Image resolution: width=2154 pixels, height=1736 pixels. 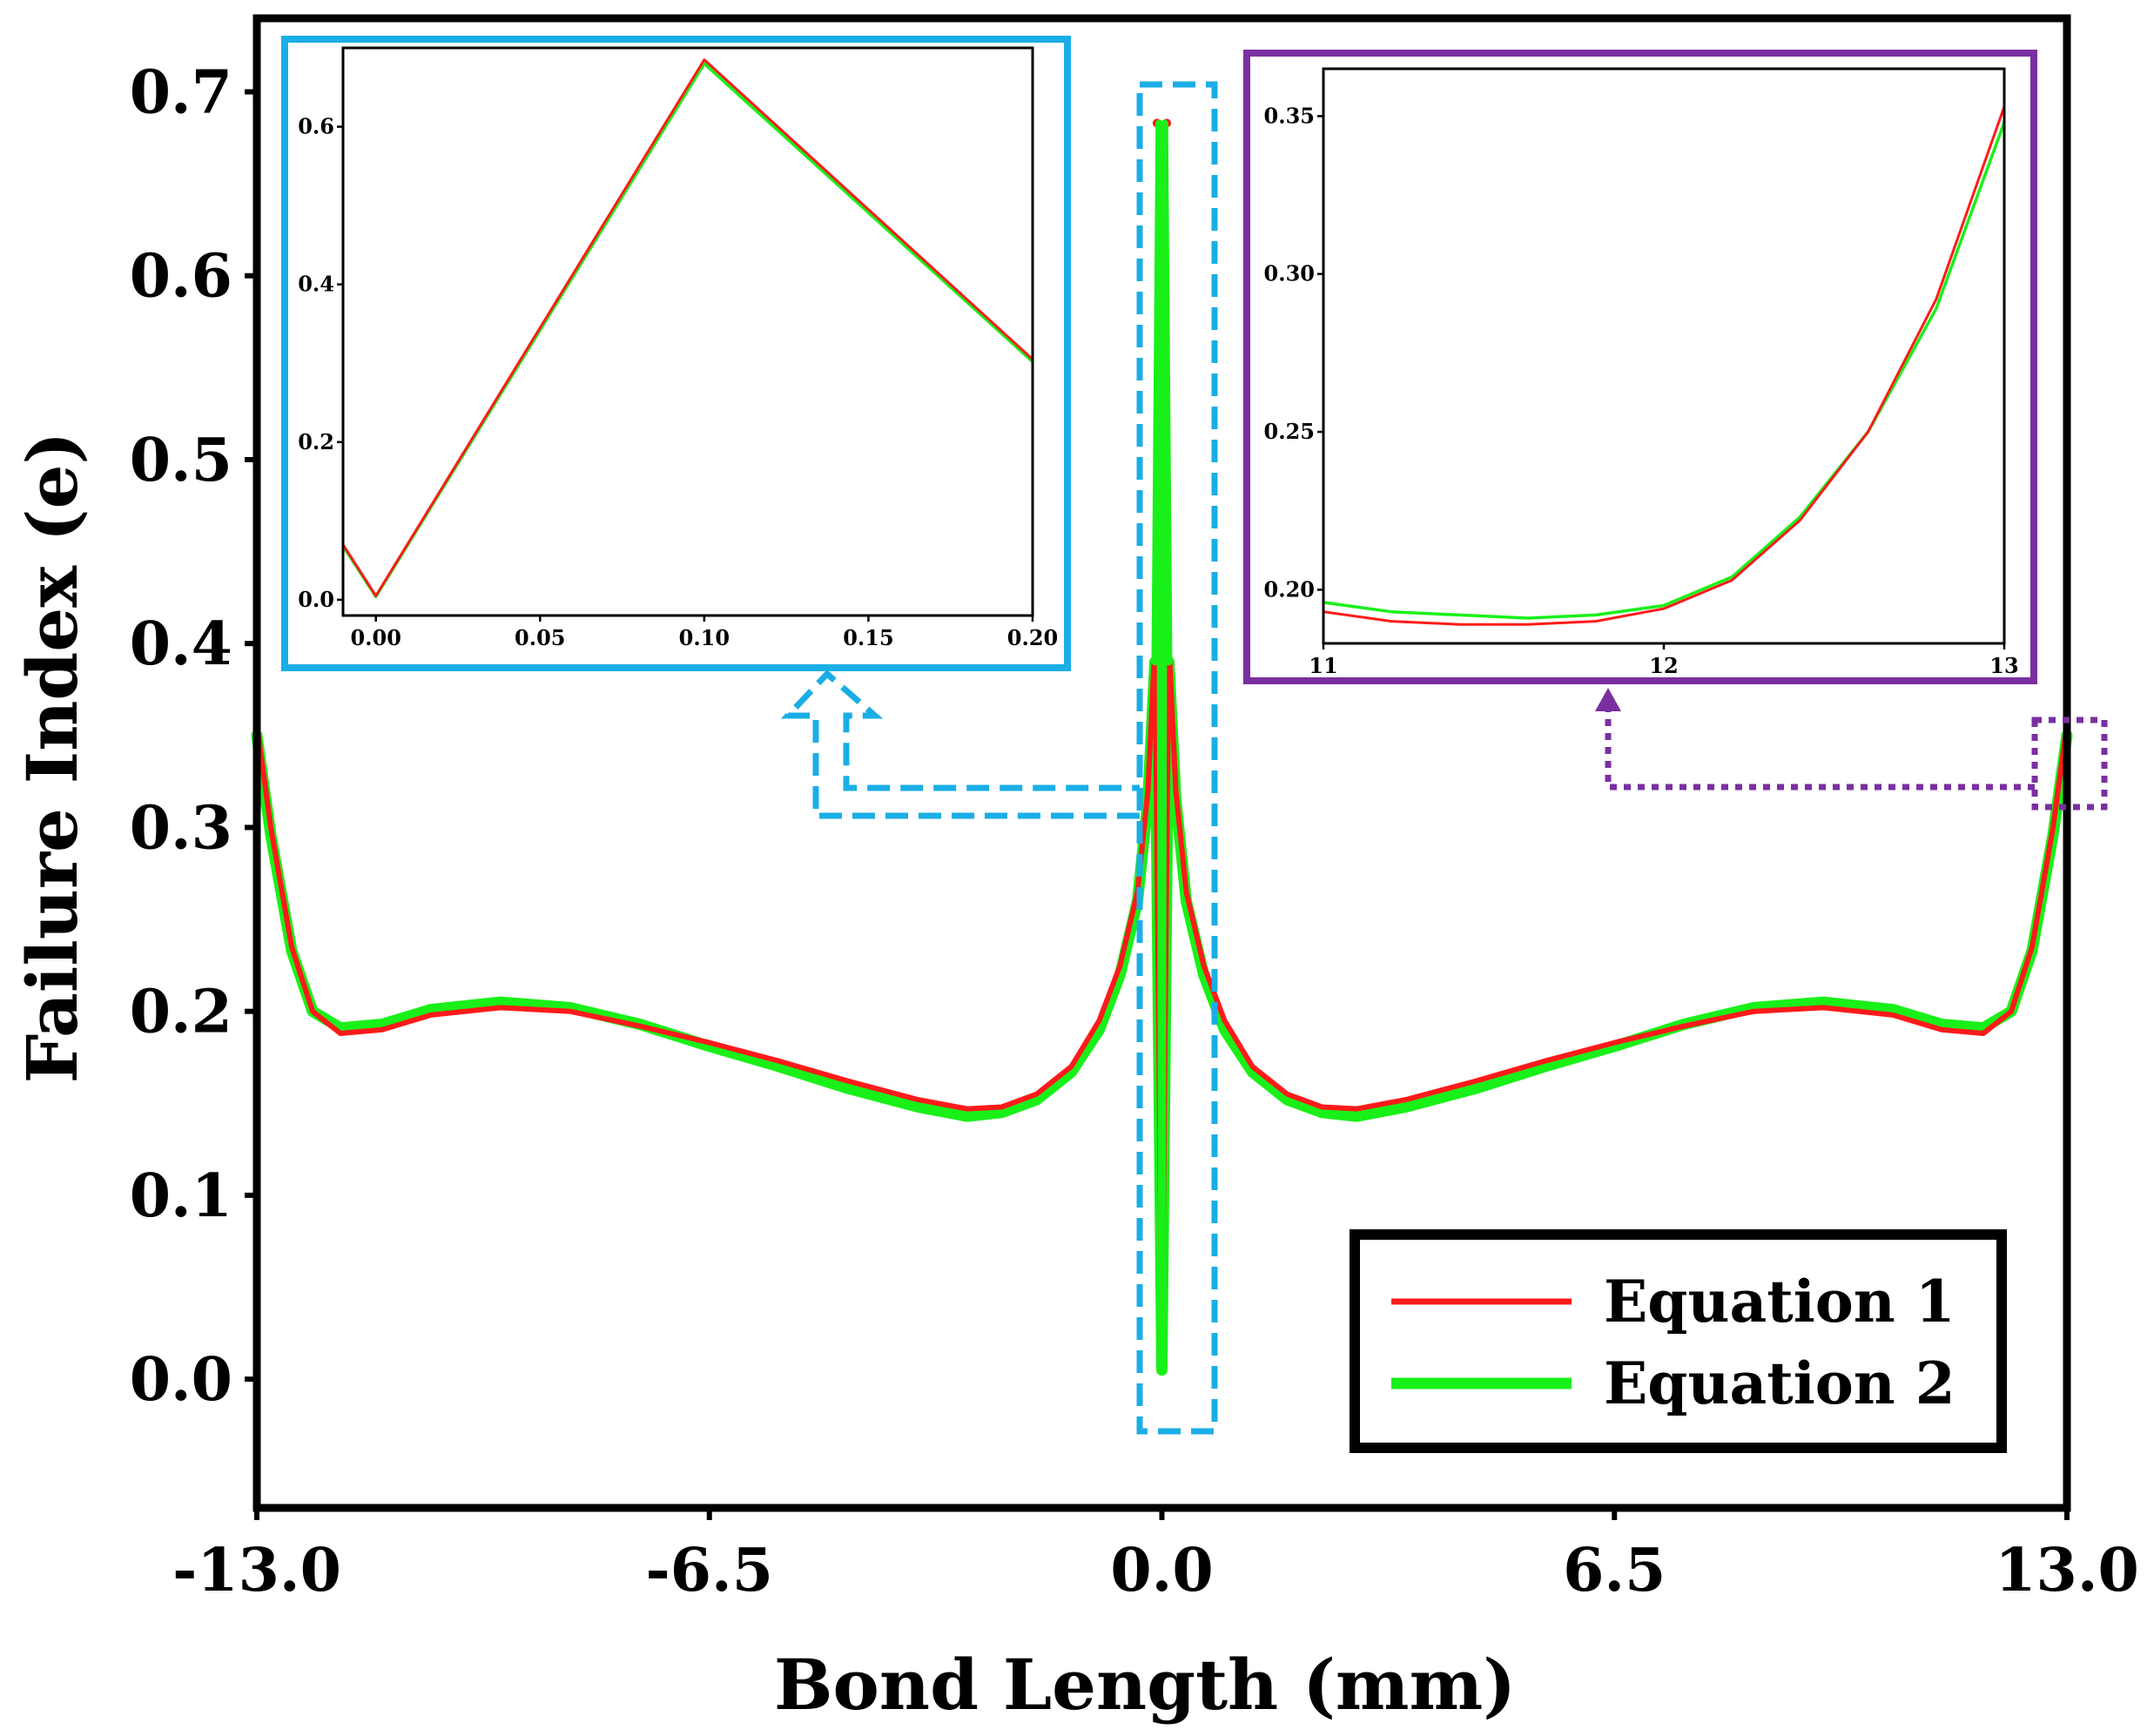 What do you see at coordinates (1161, 1570) in the screenshot?
I see `main-x-tick-label: 0.0` at bounding box center [1161, 1570].